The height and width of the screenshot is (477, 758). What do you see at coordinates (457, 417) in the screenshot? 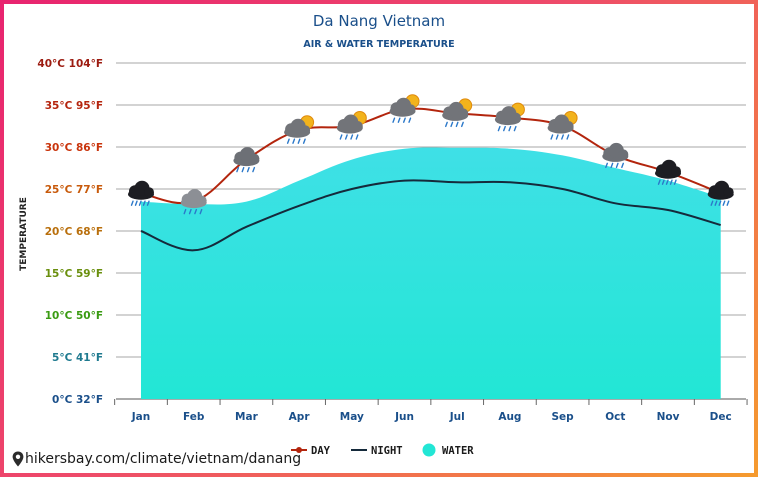
I see `x-tick-label: Jul` at bounding box center [457, 417].